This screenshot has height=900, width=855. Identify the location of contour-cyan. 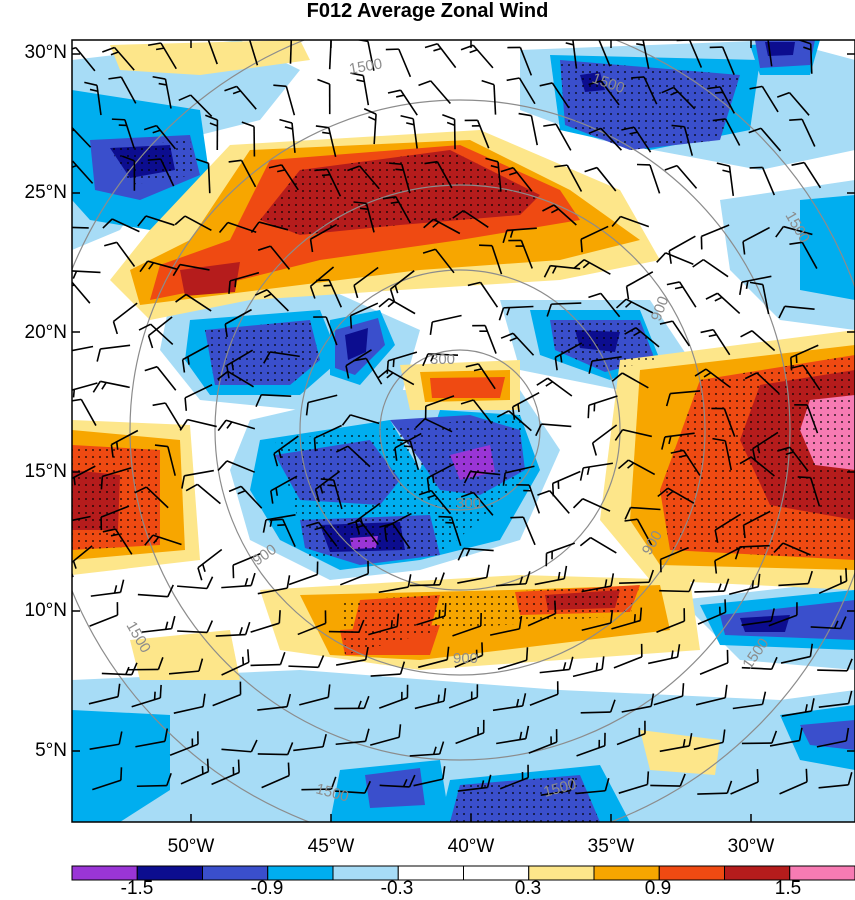
(827, 247).